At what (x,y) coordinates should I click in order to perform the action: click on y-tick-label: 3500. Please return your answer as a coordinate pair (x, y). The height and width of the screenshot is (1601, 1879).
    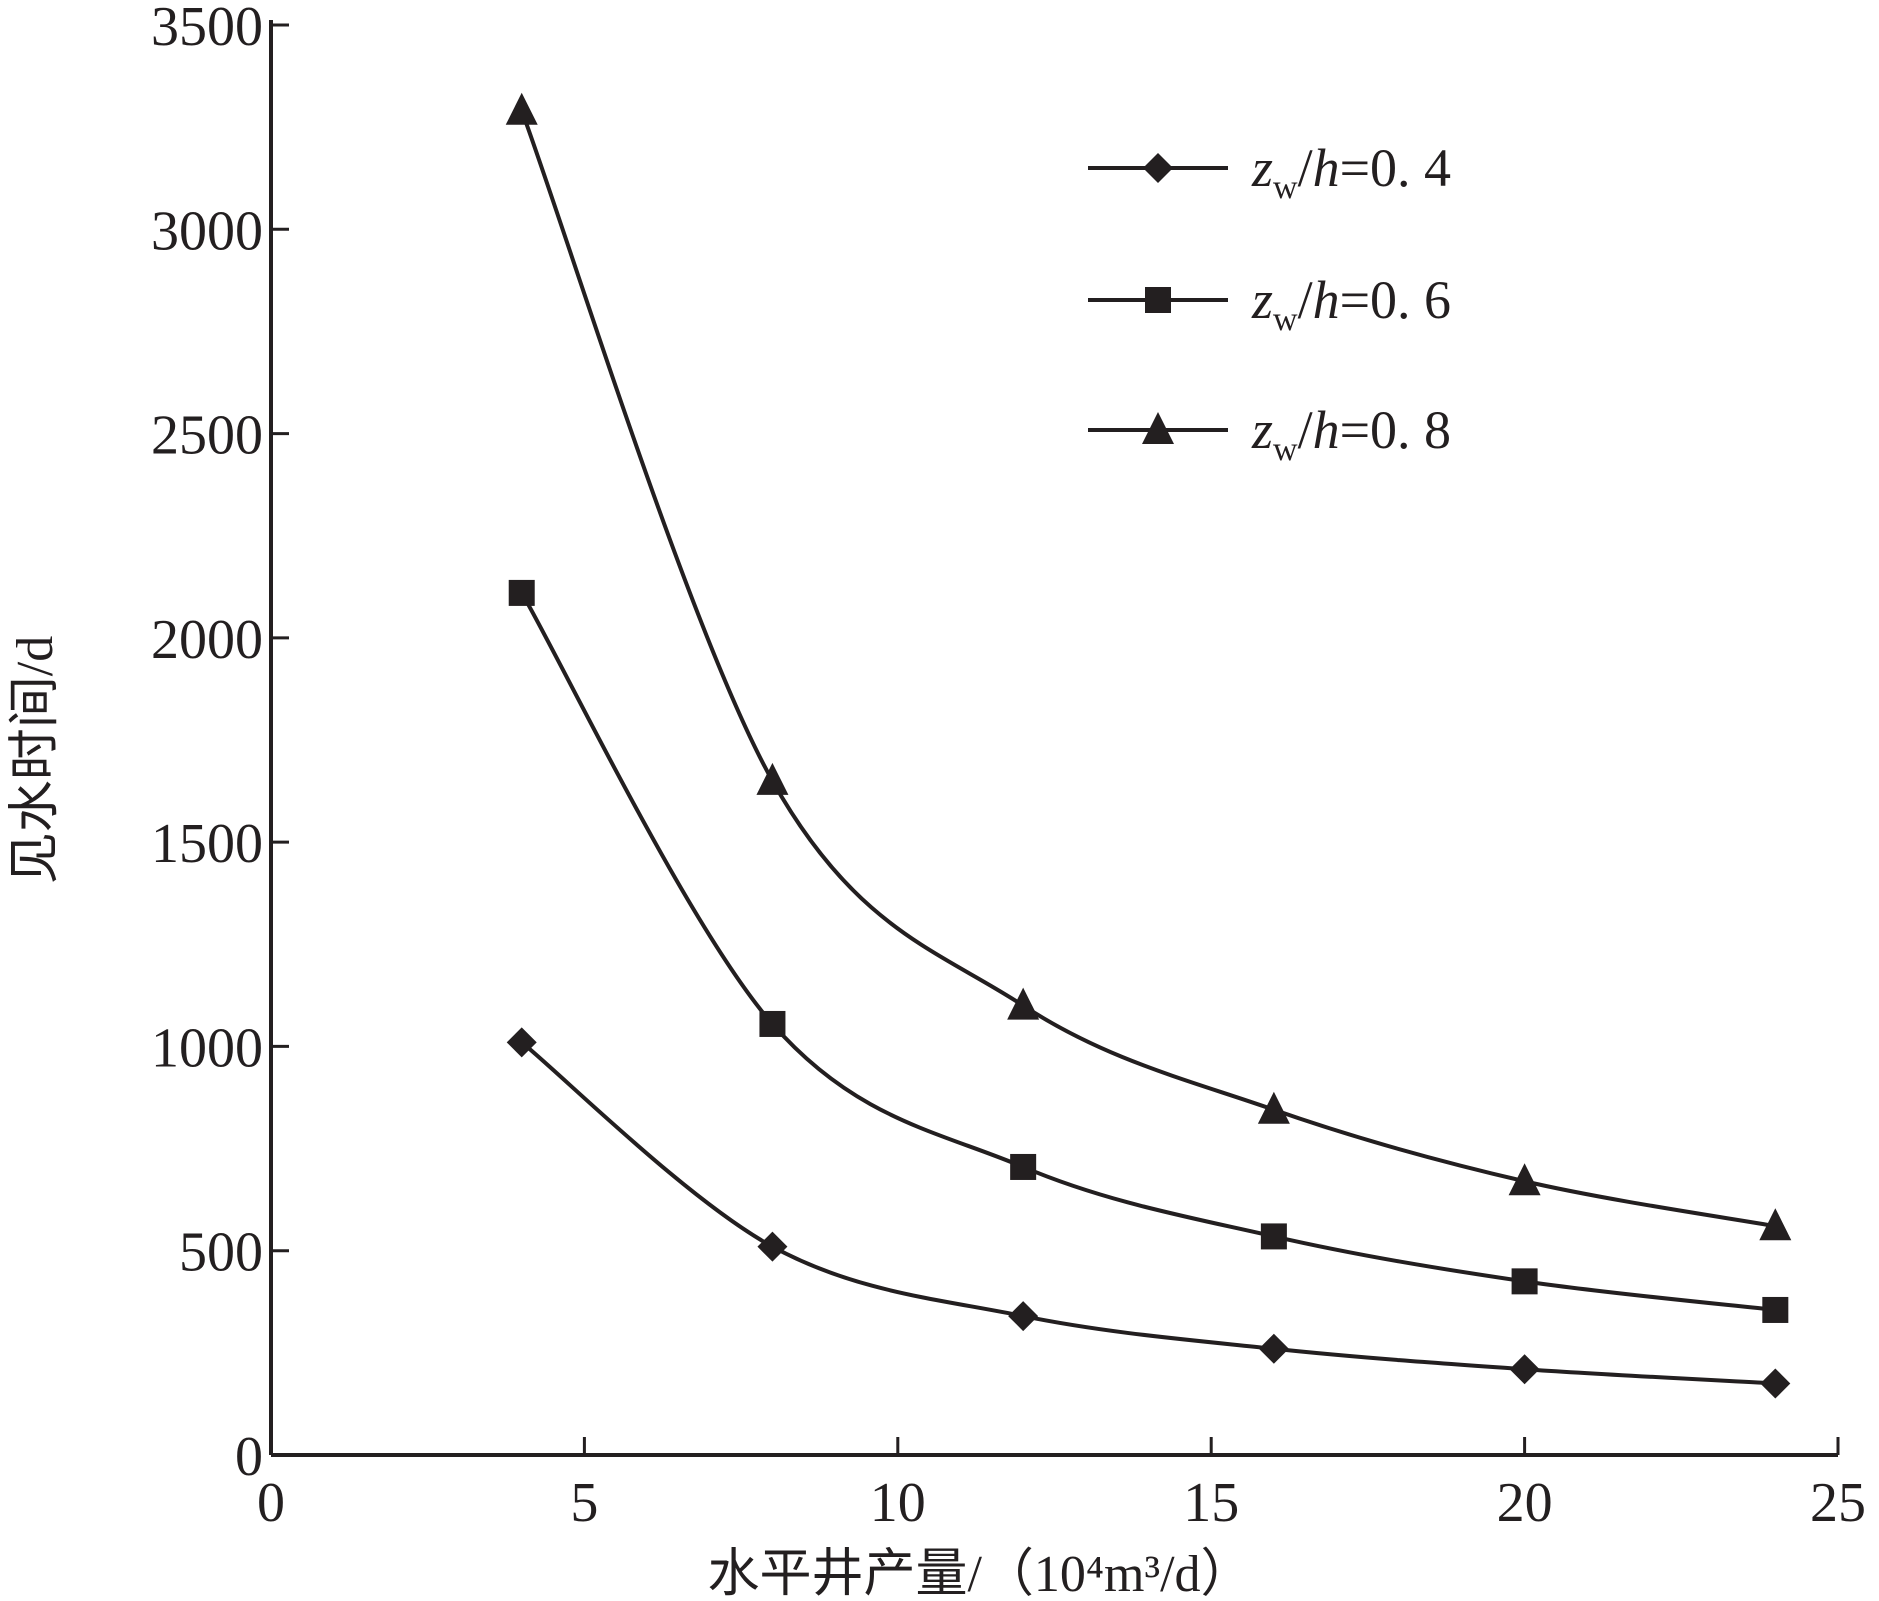
    Looking at the image, I should click on (207, 29).